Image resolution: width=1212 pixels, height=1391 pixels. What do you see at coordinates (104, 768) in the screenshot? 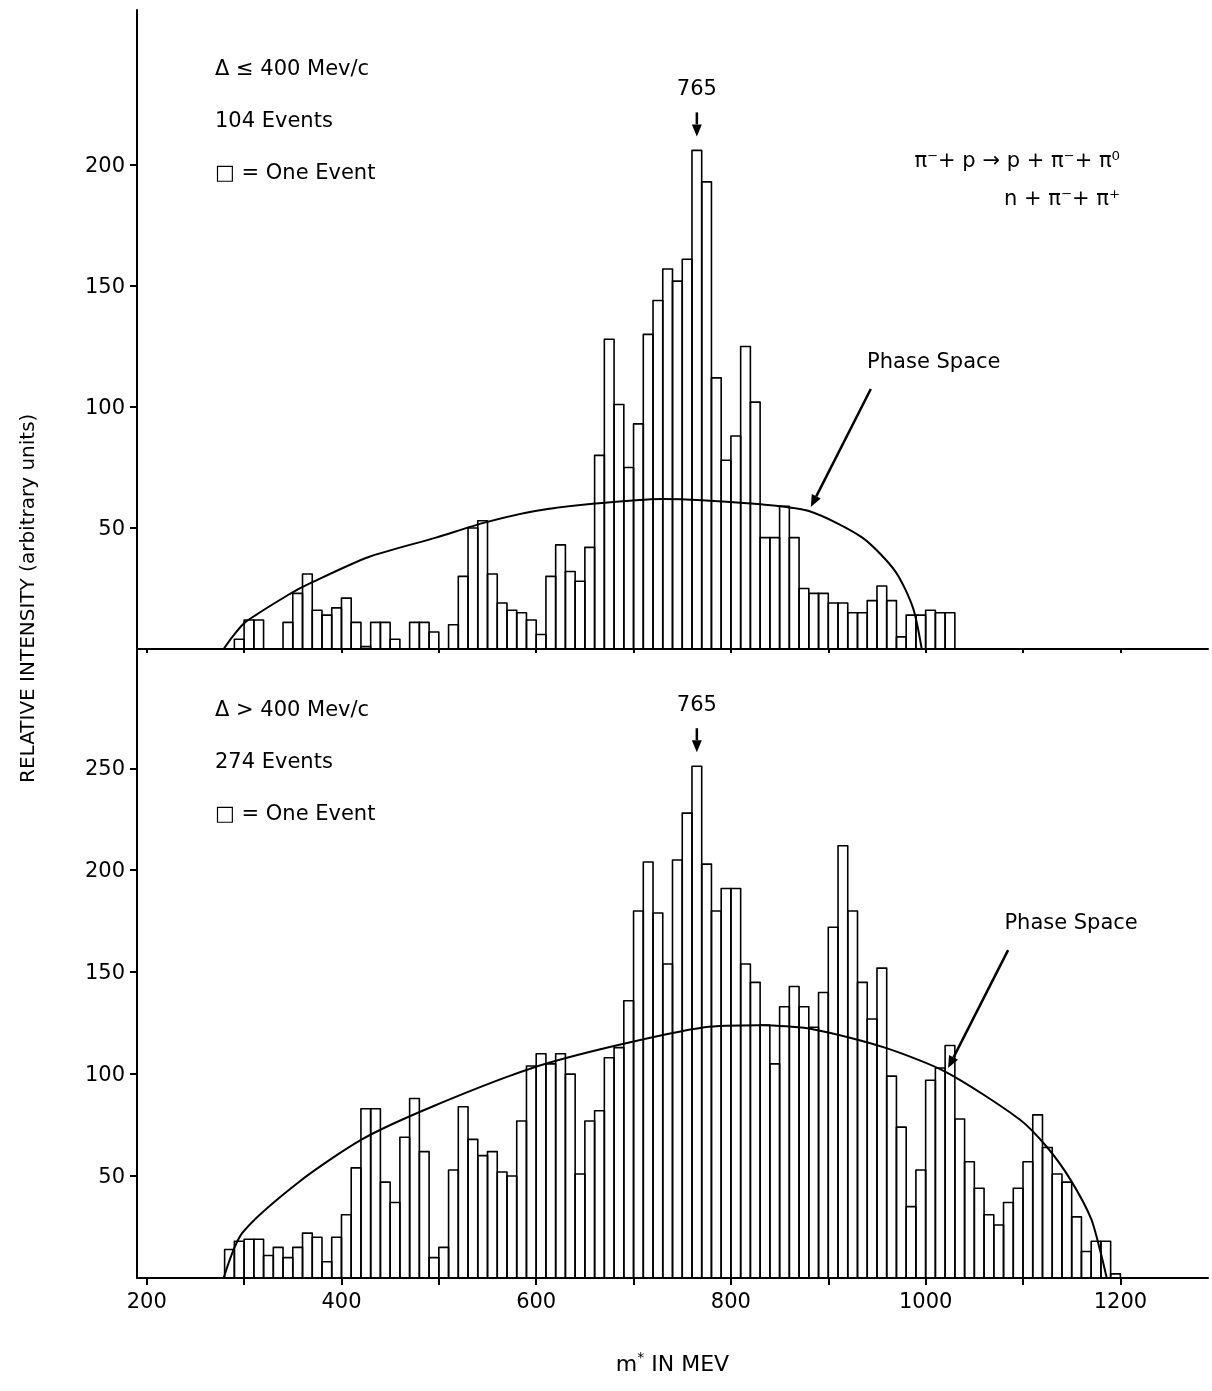
I see `y-tick-label: 250` at bounding box center [104, 768].